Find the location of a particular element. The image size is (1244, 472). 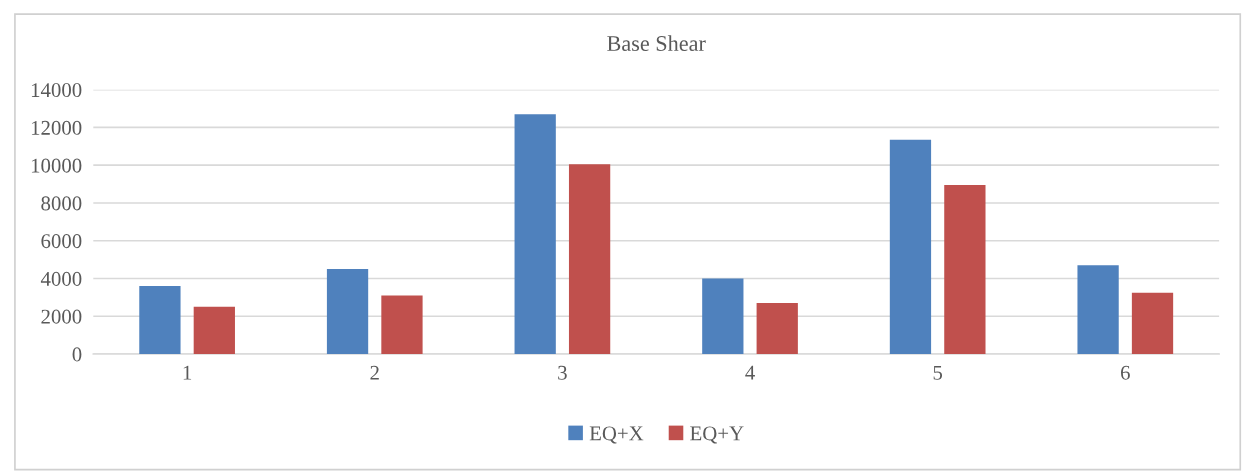

y-tick-label: 12000 is located at coordinates (56, 127).